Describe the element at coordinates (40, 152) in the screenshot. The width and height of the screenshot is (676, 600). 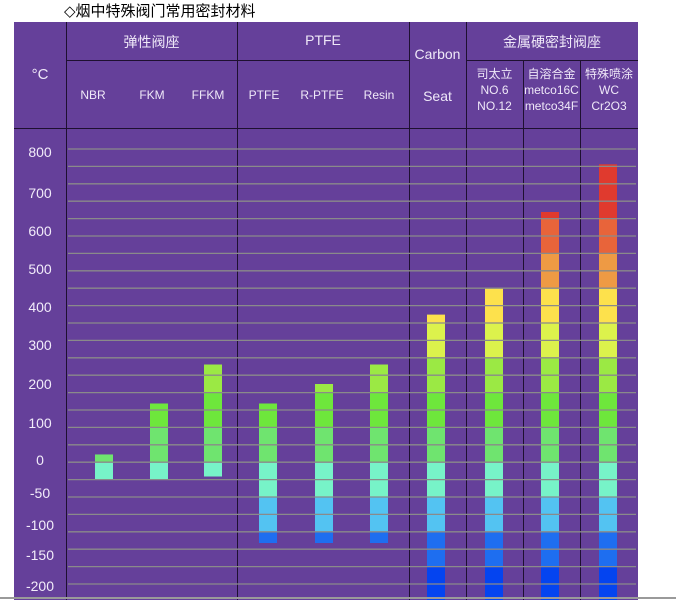
I see `y-tick-label: 800` at that location.